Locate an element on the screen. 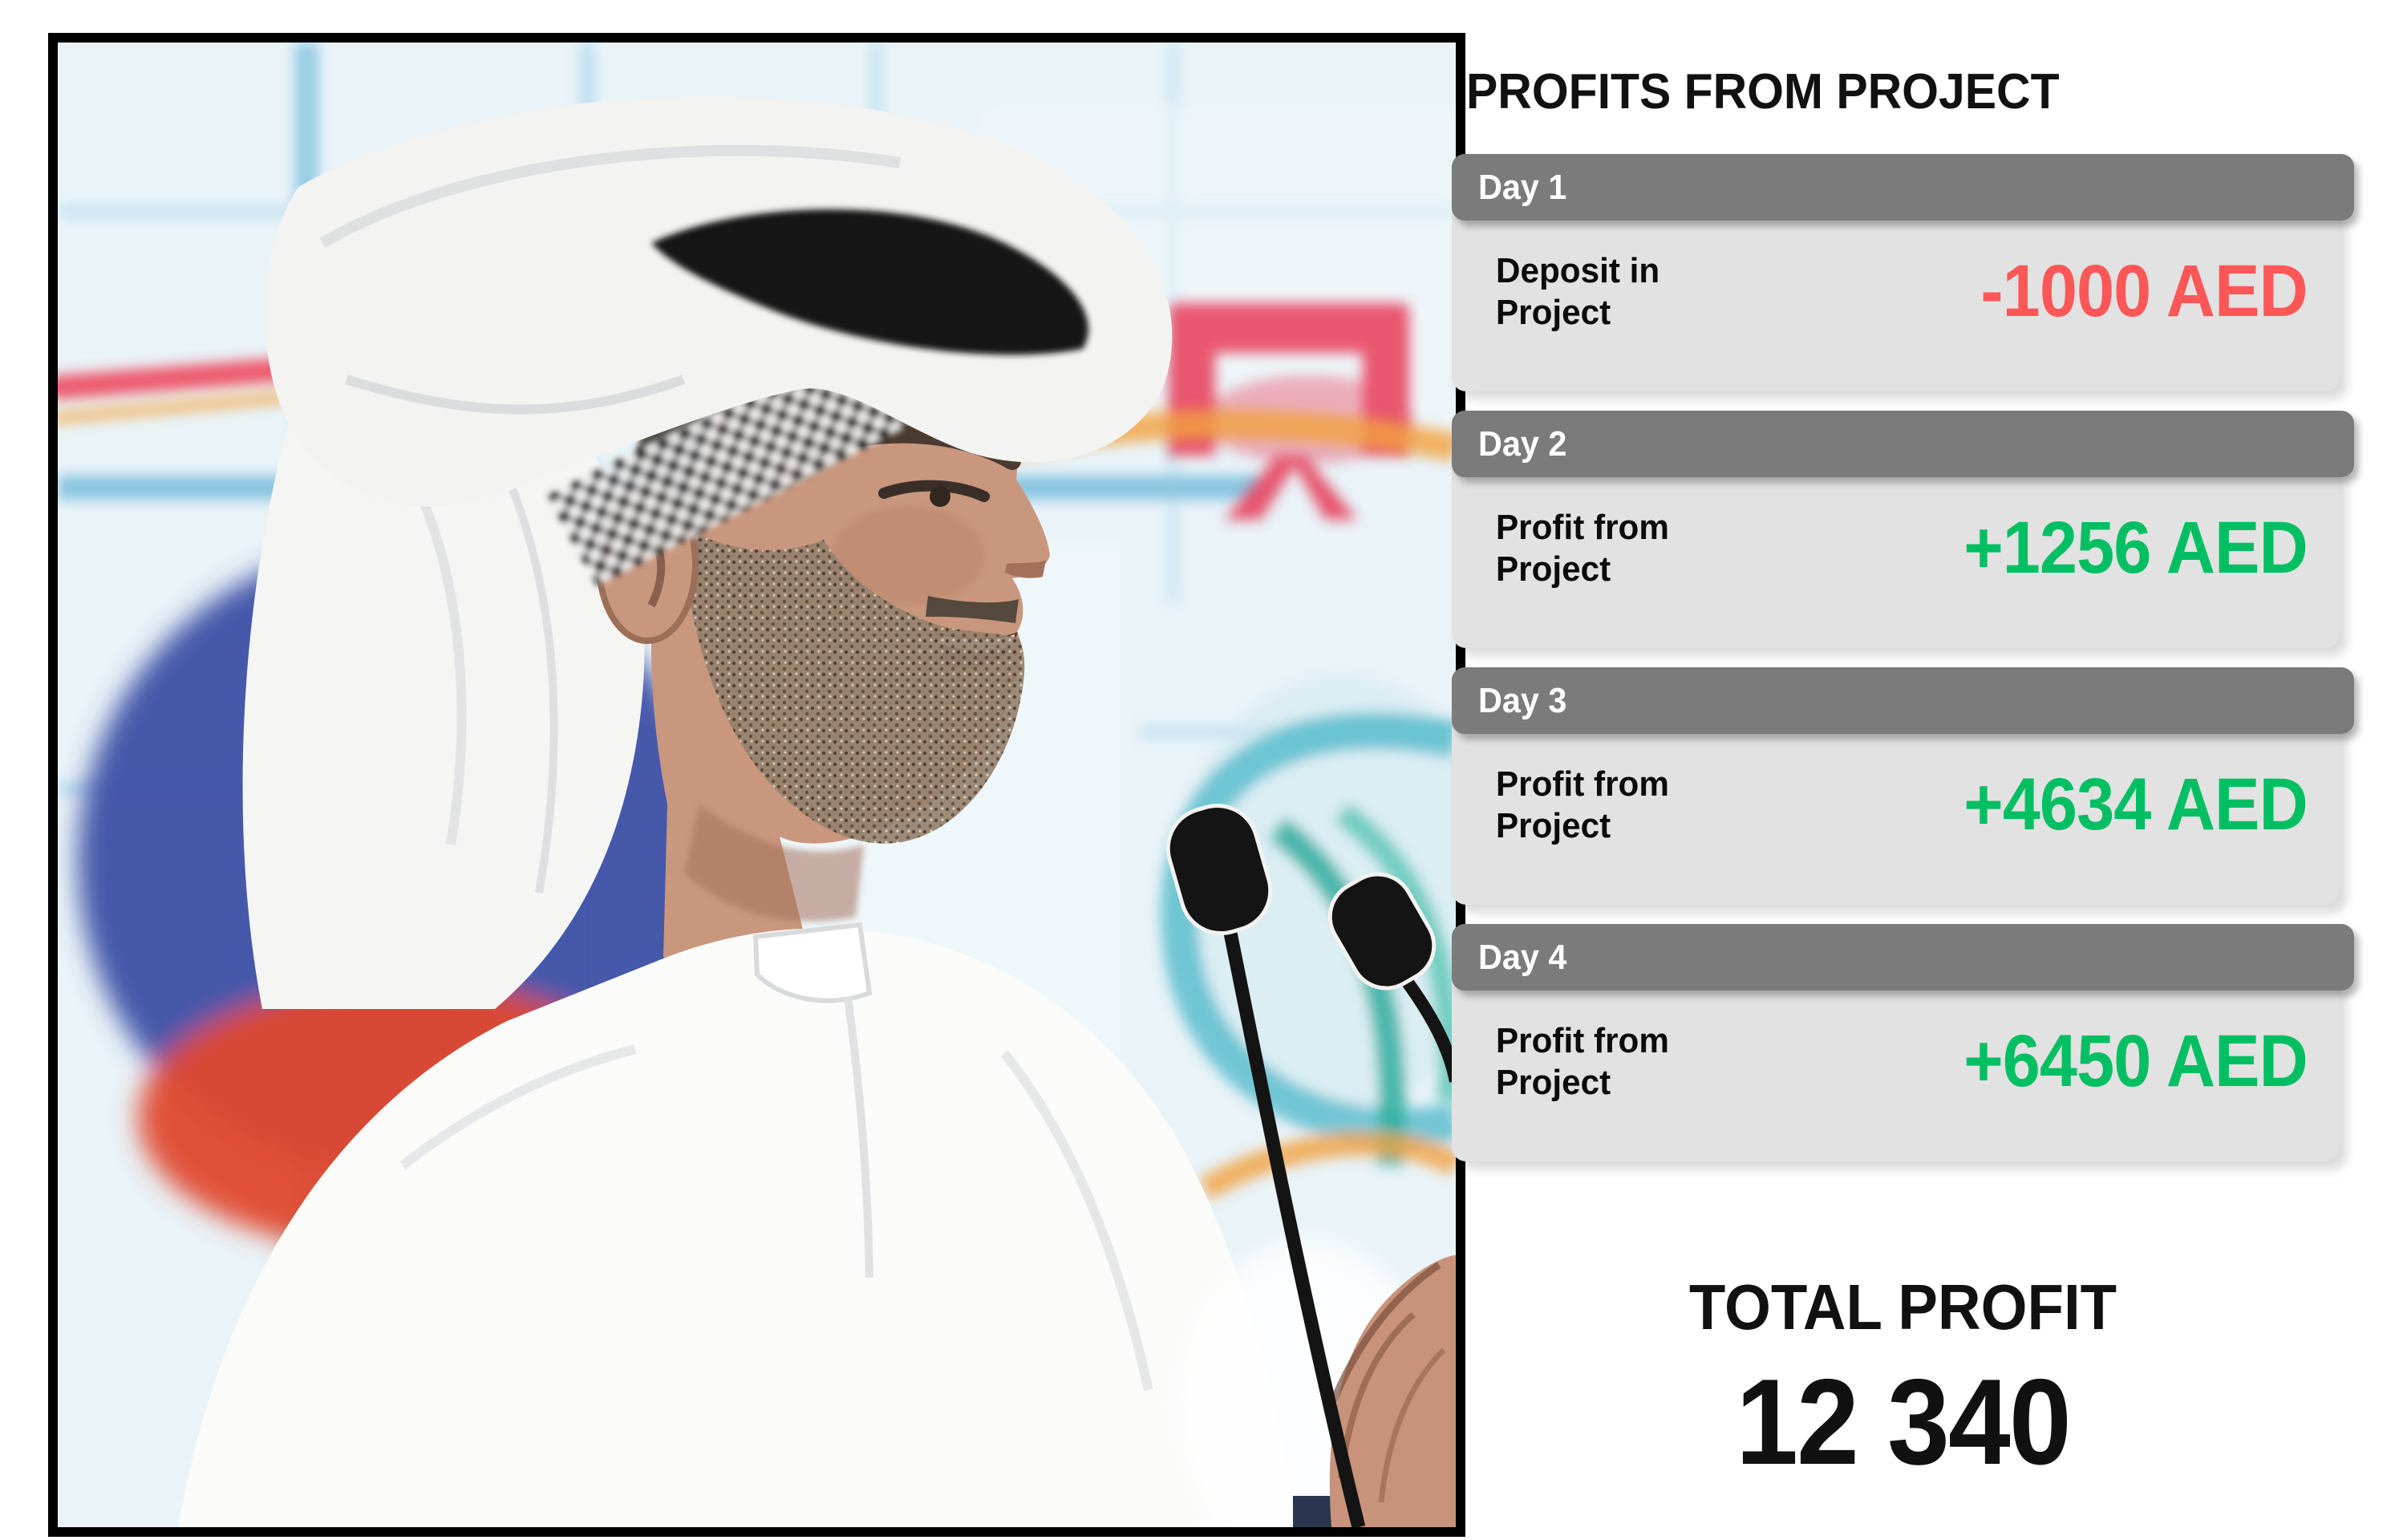  day-card: Day 2 Profit from Project +1256 AED is located at coordinates (1903, 529).